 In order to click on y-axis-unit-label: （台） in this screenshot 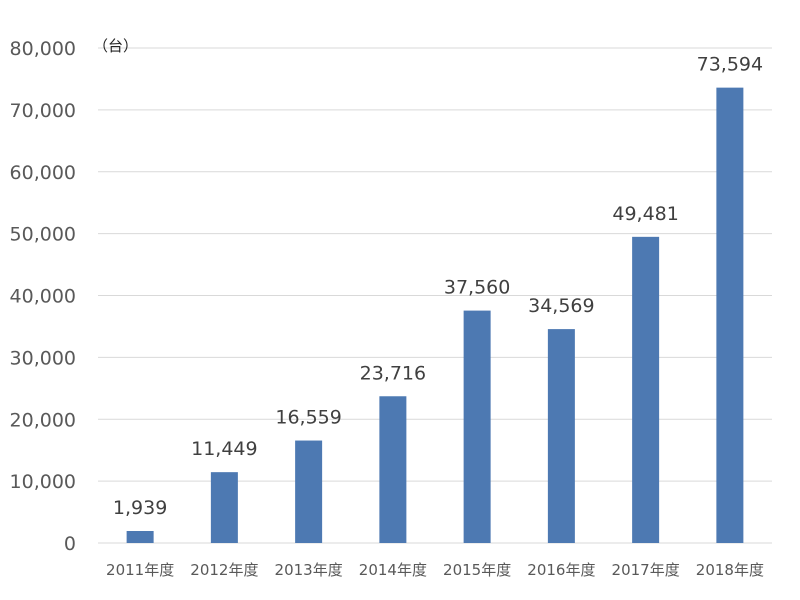, I will do `click(115, 46)`.